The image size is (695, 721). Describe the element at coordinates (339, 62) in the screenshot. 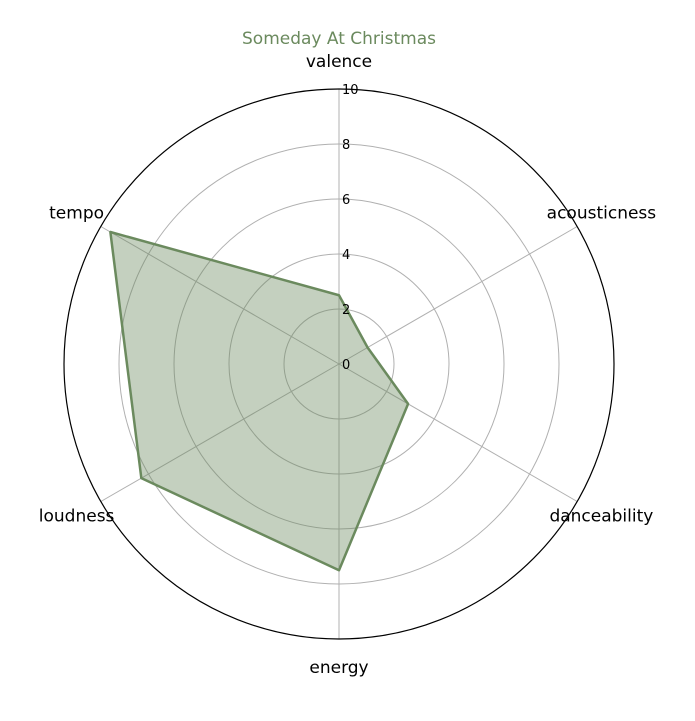

I see `axis-label-valence: valence` at that location.